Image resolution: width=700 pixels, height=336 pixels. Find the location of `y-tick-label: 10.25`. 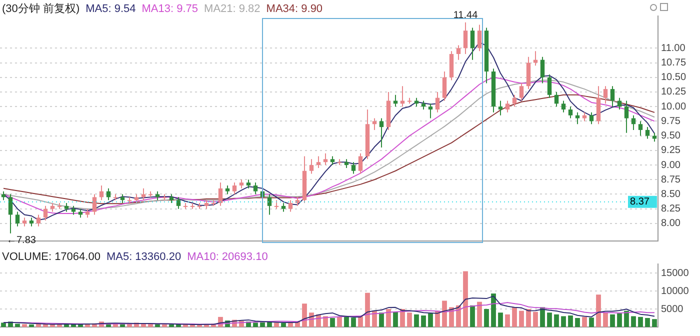

y-tick-label: 10.25 is located at coordinates (673, 92).